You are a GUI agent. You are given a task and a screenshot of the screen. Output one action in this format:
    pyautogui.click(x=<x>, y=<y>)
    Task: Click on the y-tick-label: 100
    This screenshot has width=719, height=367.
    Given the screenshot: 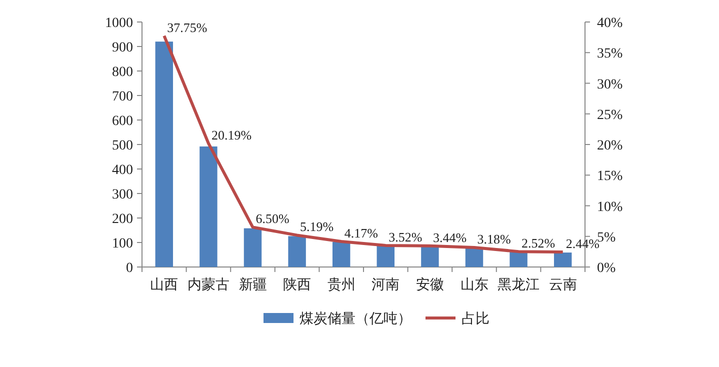 What is the action you would take?
    pyautogui.click(x=122, y=244)
    